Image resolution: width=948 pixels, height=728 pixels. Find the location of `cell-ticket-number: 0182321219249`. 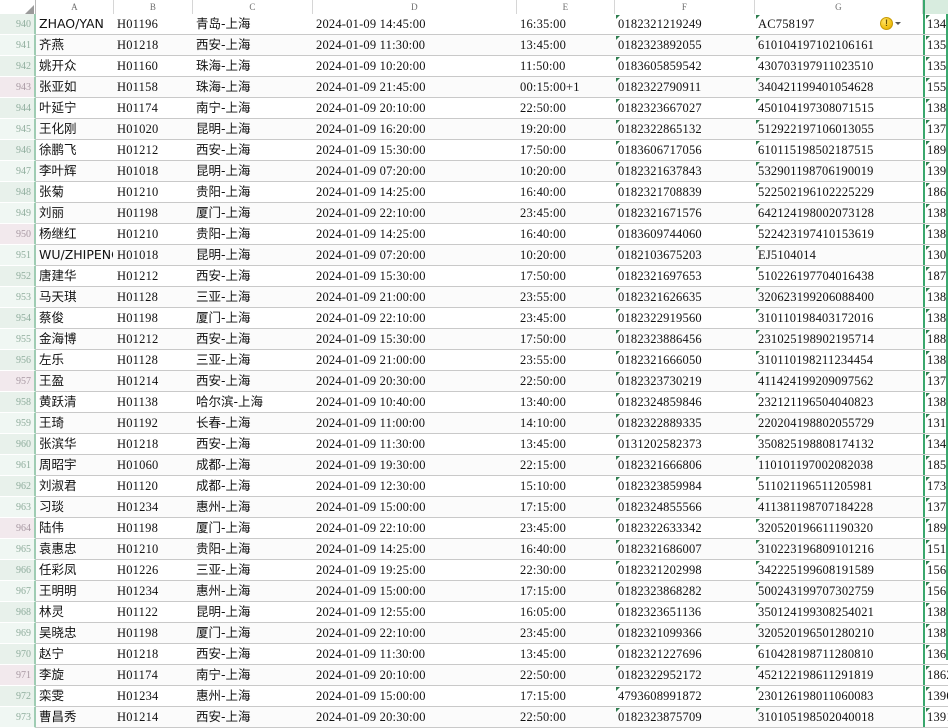

cell-ticket-number: 0182321219249 is located at coordinates (685, 24).